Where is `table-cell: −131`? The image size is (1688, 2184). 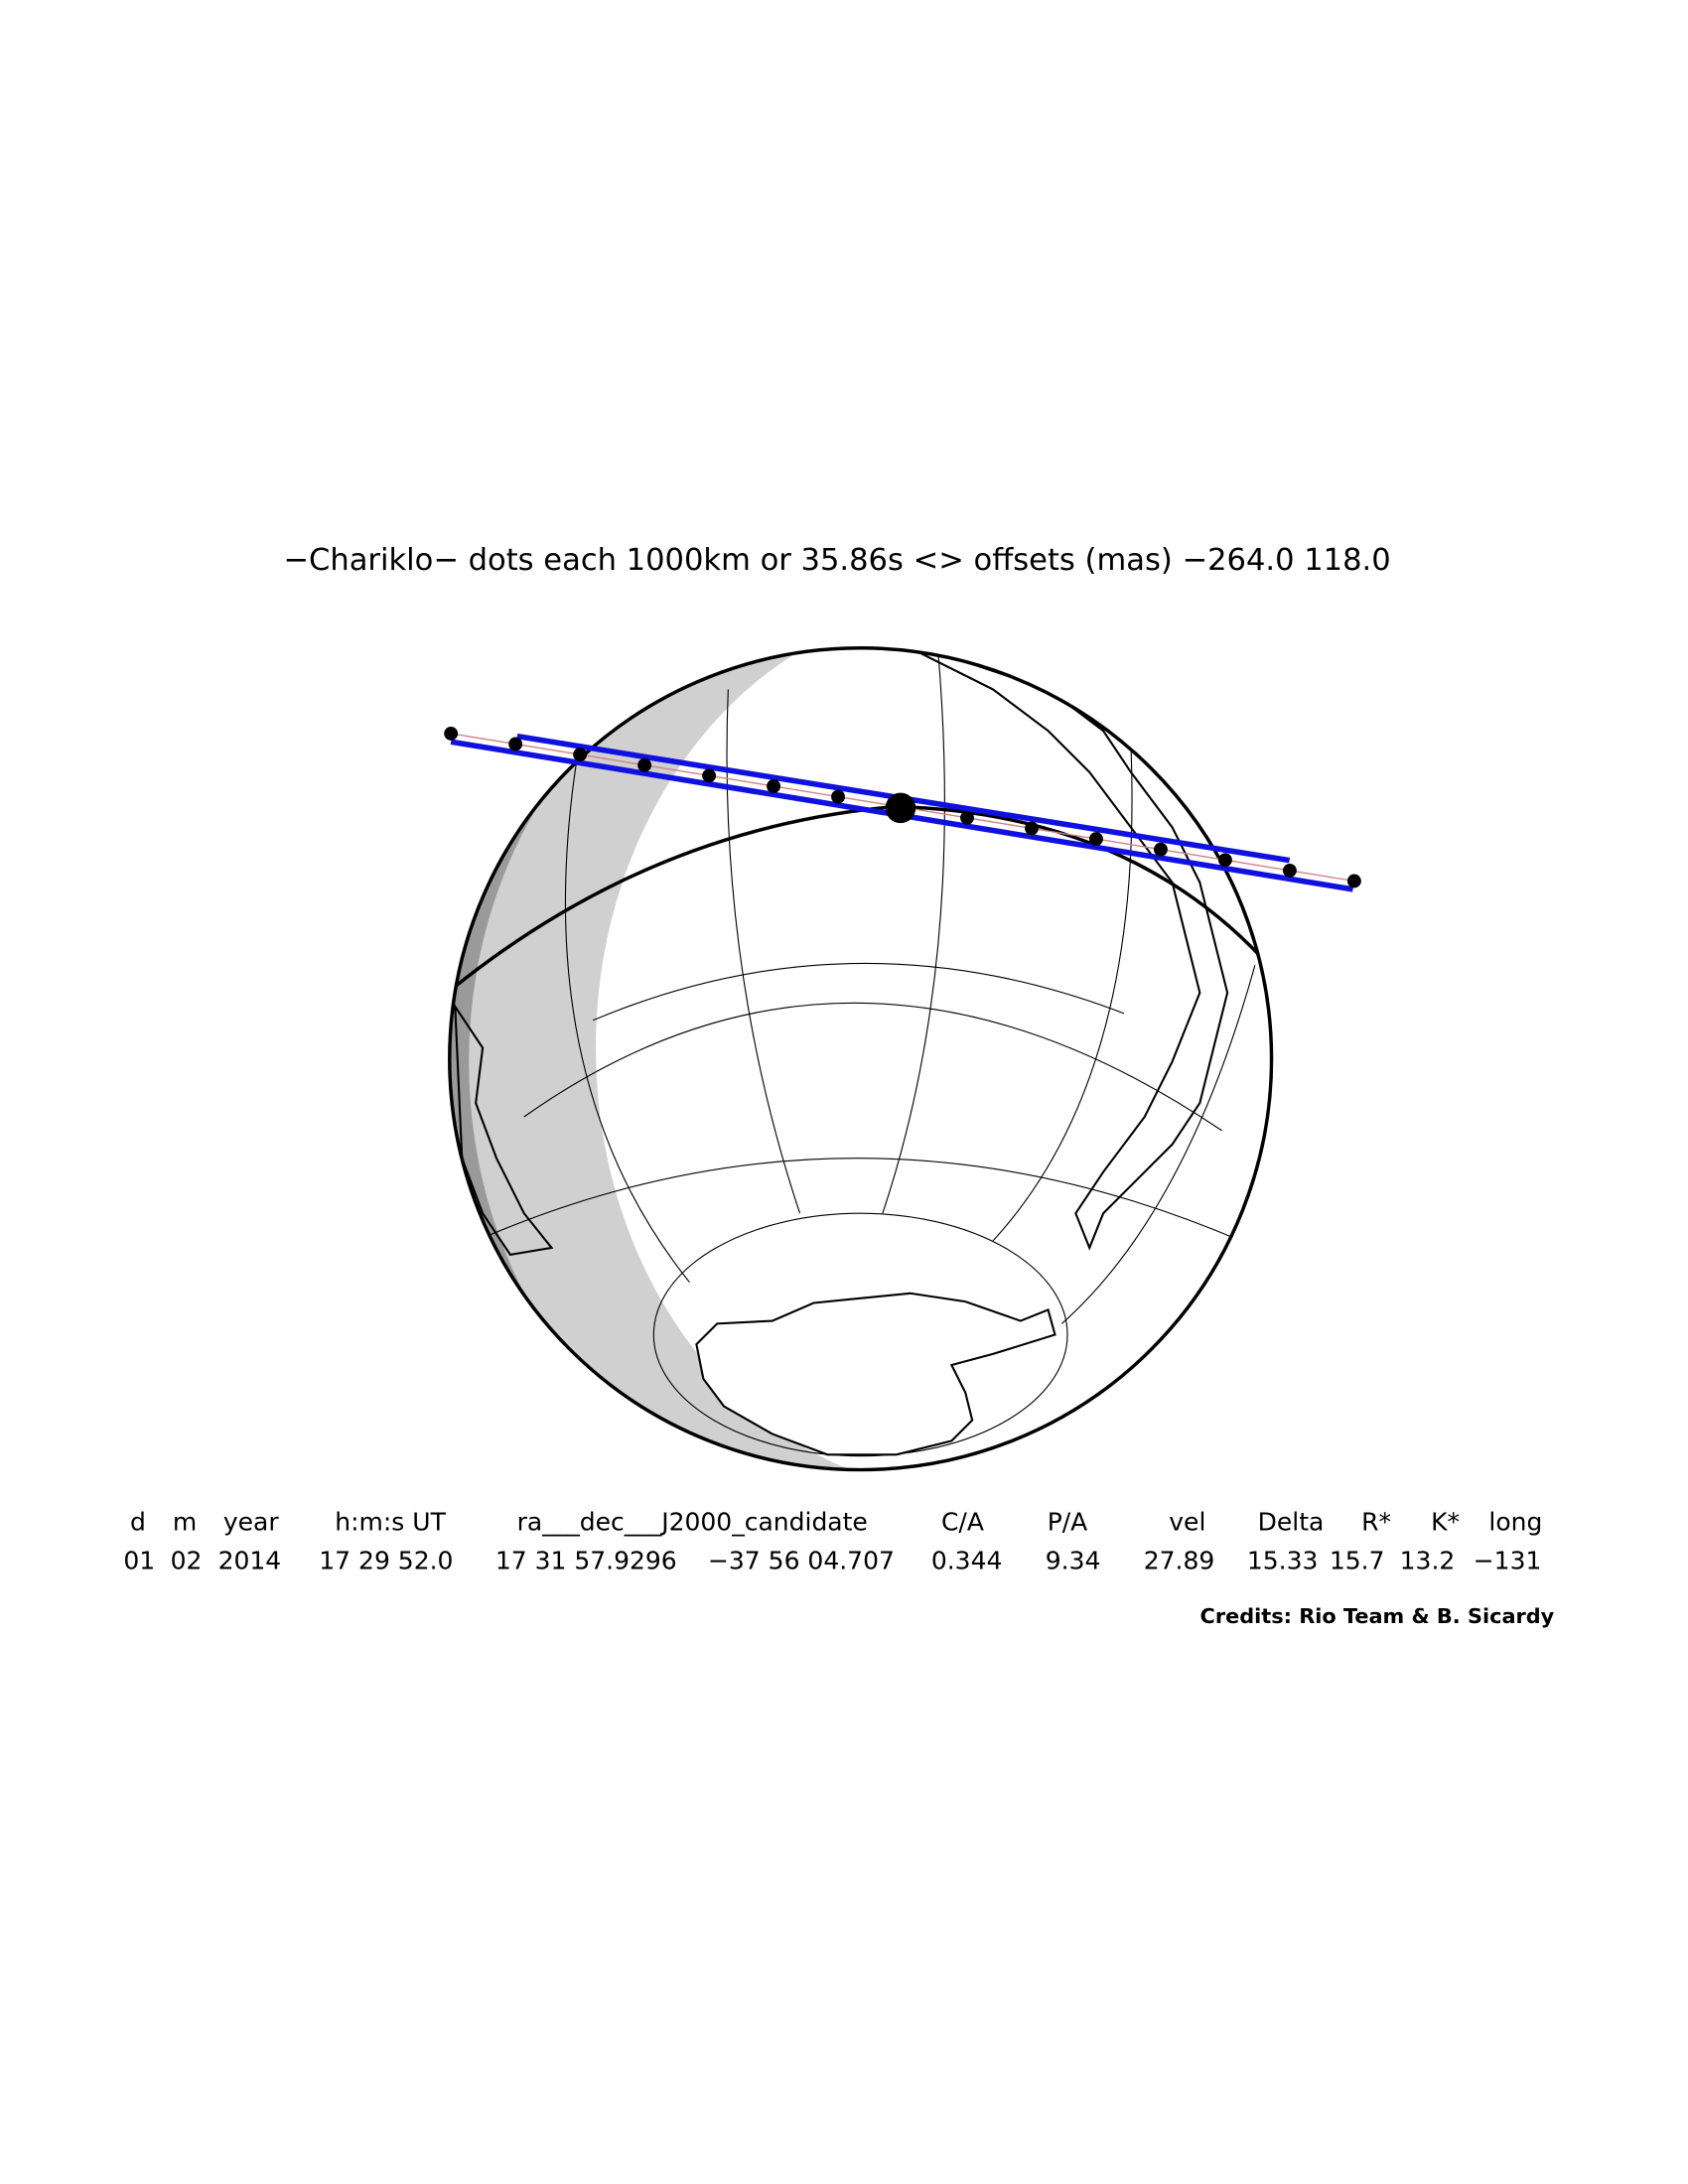
table-cell: −131 is located at coordinates (1508, 1561).